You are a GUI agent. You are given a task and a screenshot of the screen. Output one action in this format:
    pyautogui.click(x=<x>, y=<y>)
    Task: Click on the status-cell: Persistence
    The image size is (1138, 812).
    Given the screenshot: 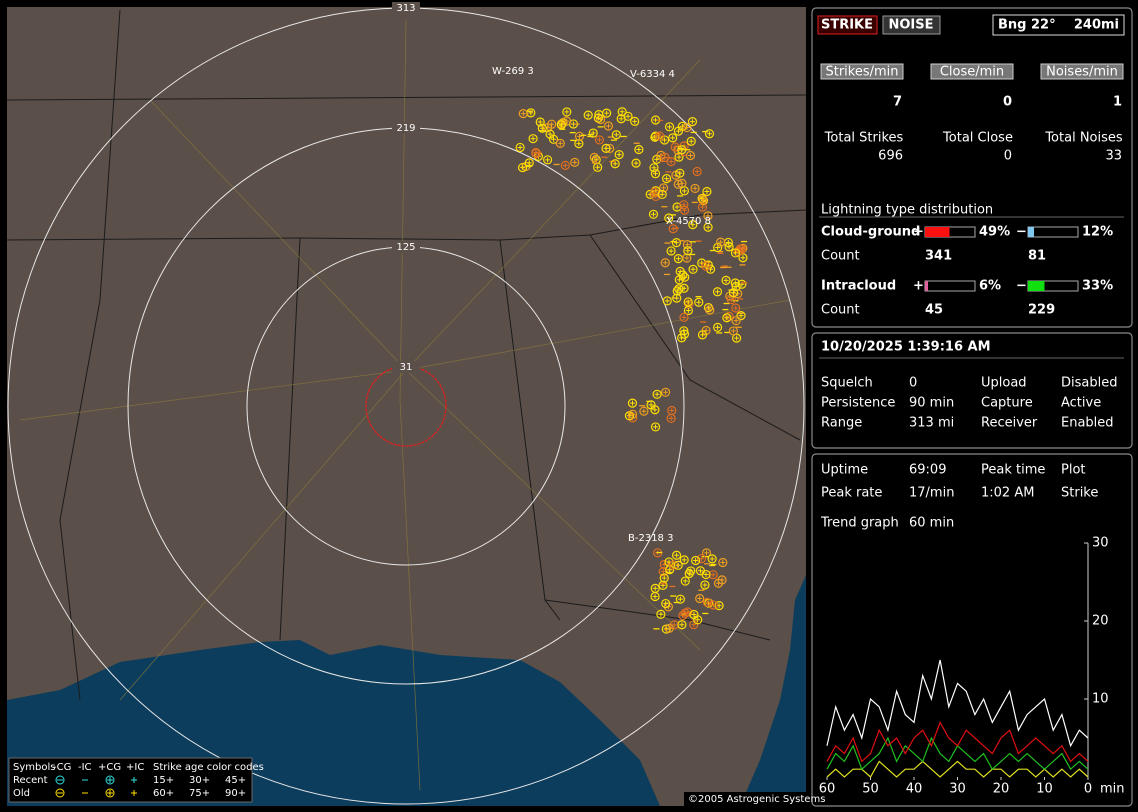 What is the action you would take?
    pyautogui.click(x=858, y=403)
    